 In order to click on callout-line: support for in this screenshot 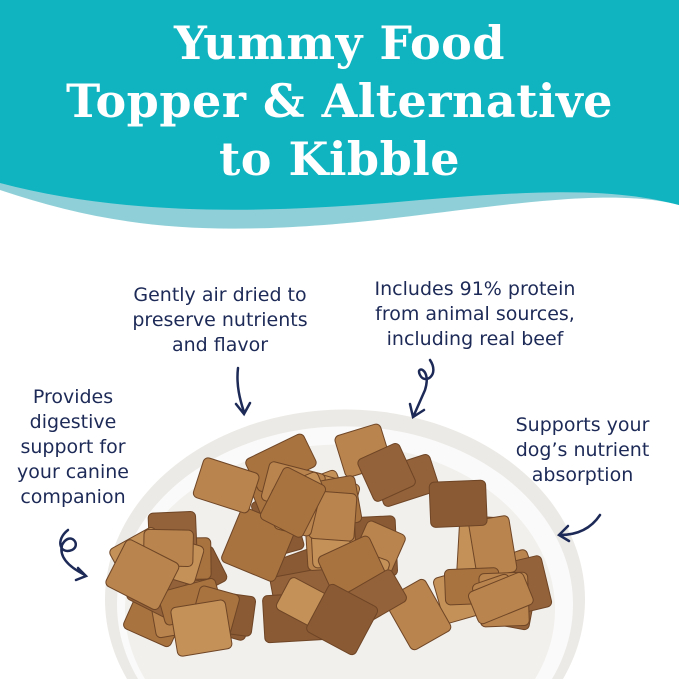, I will do `click(73, 447)`.